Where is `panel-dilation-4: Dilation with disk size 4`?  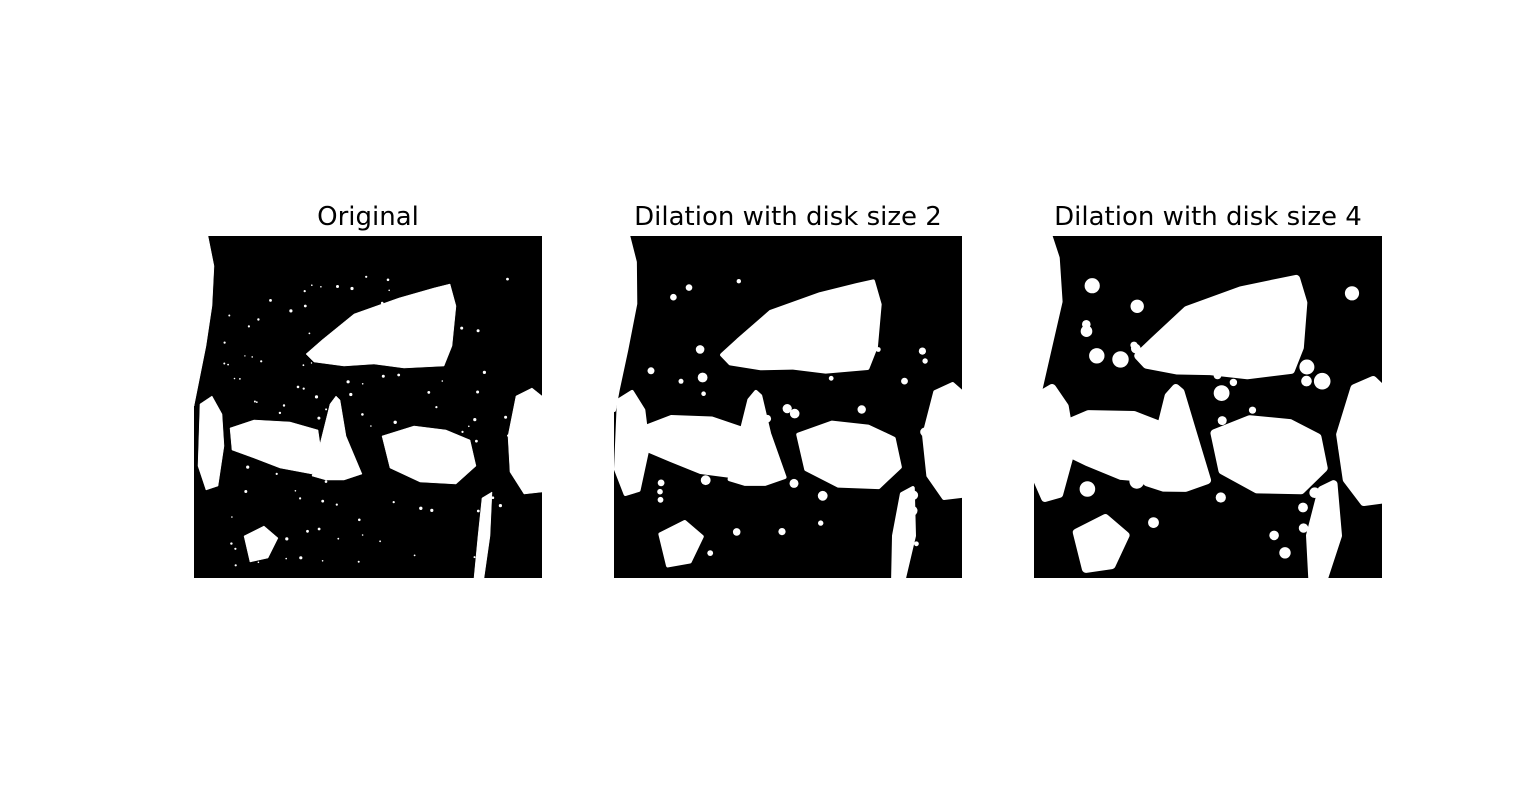
panel-dilation-4: Dilation with disk size 4 is located at coordinates (1208, 390).